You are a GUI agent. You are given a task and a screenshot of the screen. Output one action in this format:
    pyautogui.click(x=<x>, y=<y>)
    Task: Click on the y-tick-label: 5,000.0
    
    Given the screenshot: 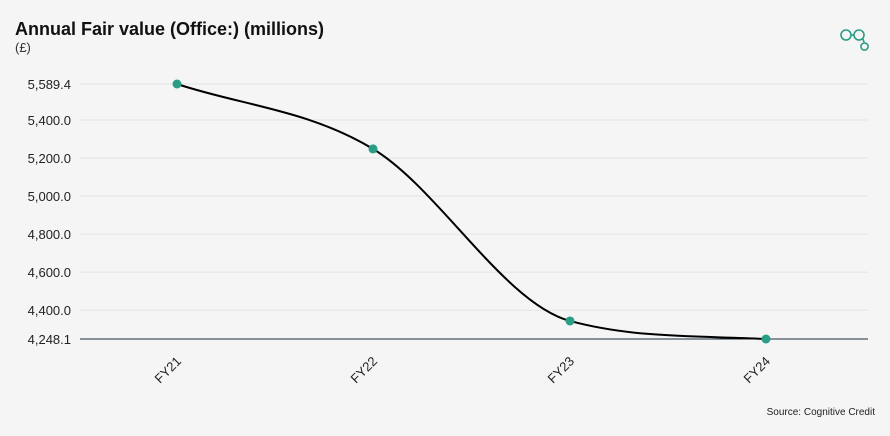 What is the action you would take?
    pyautogui.click(x=49, y=196)
    